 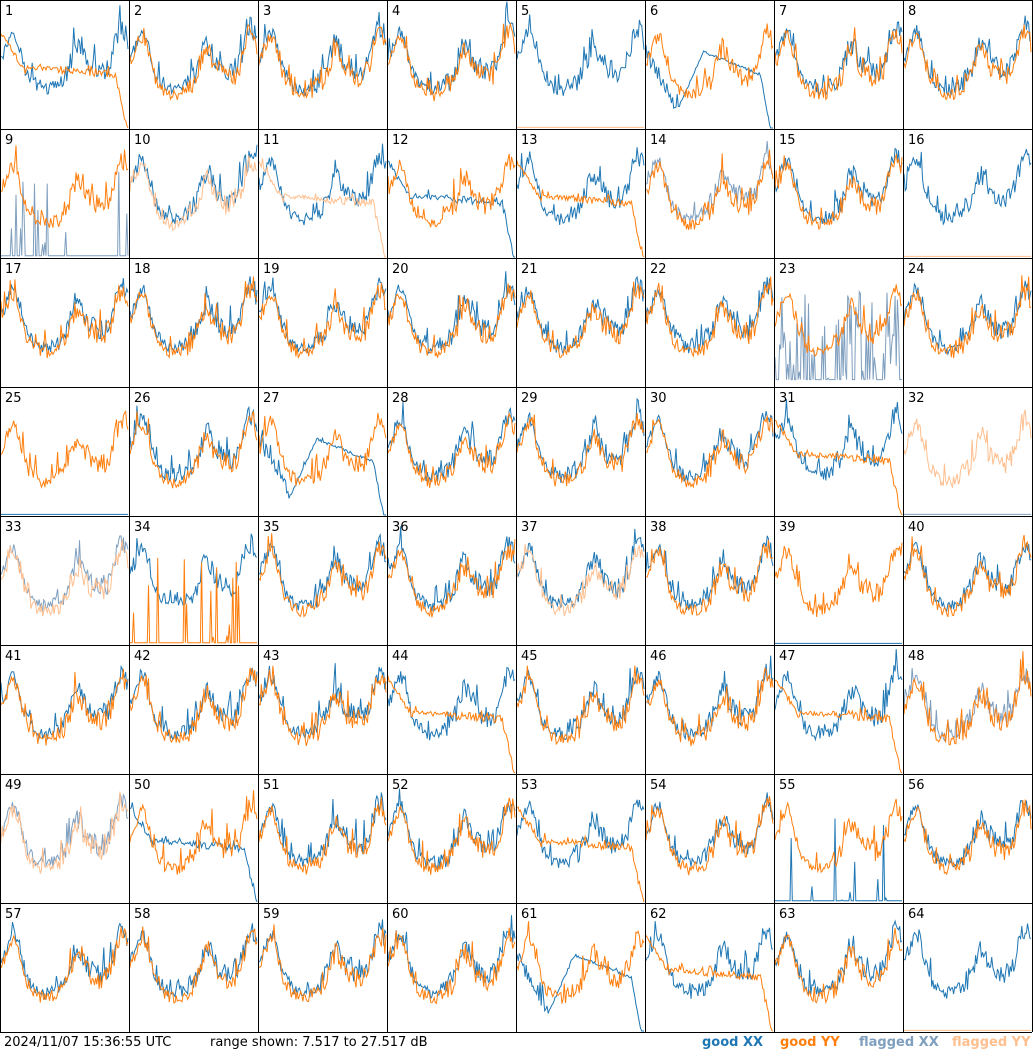 What do you see at coordinates (400, 785) in the screenshot?
I see `panel-label: 52` at bounding box center [400, 785].